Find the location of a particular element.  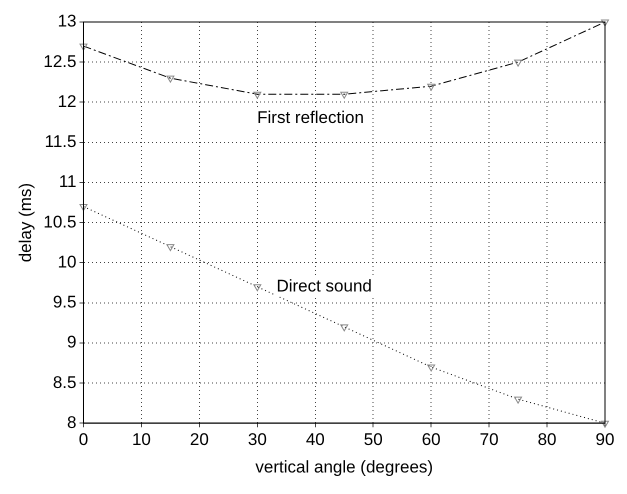

x-tick-label: 40 is located at coordinates (315, 440).